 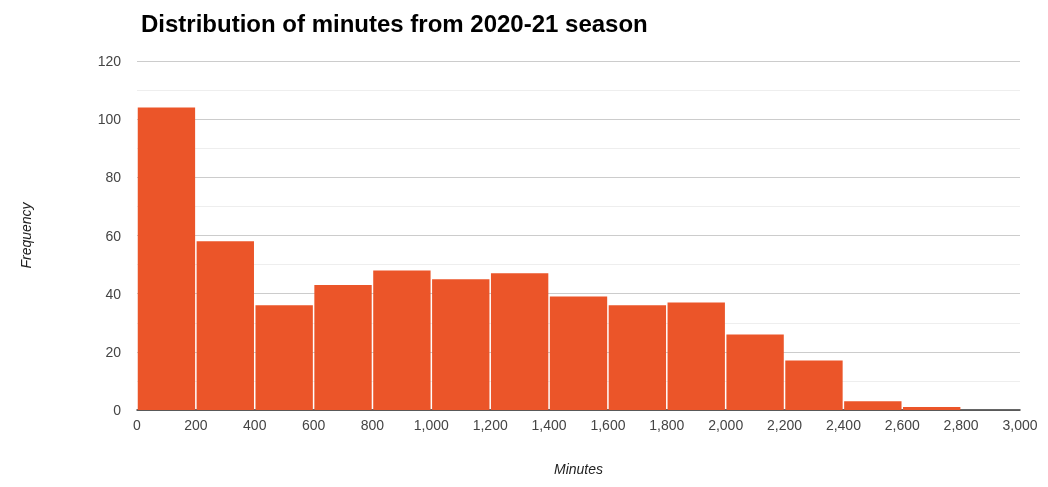 I want to click on x-tick-label: 1,400, so click(x=549, y=425).